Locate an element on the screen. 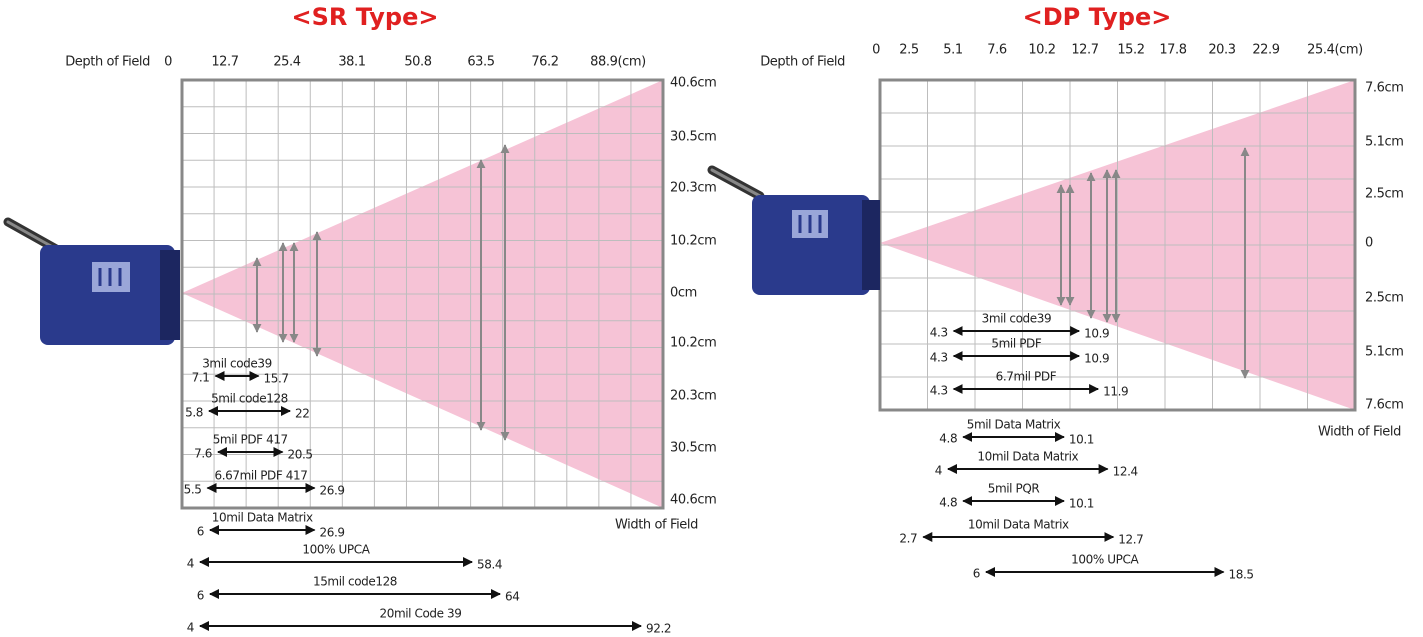  range-name: 5mil Data Matrix is located at coordinates (1014, 425).